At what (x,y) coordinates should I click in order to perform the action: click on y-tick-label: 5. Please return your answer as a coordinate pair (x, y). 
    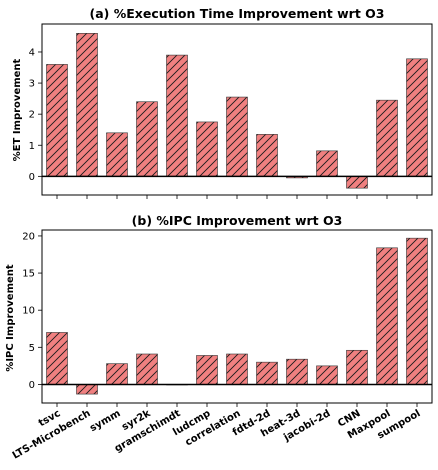
    Looking at the image, I should click on (32, 348).